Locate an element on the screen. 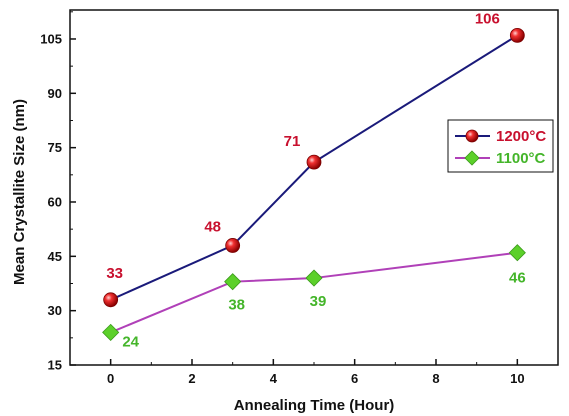 The image size is (569, 416). x-tick-label: 8 is located at coordinates (435, 378).